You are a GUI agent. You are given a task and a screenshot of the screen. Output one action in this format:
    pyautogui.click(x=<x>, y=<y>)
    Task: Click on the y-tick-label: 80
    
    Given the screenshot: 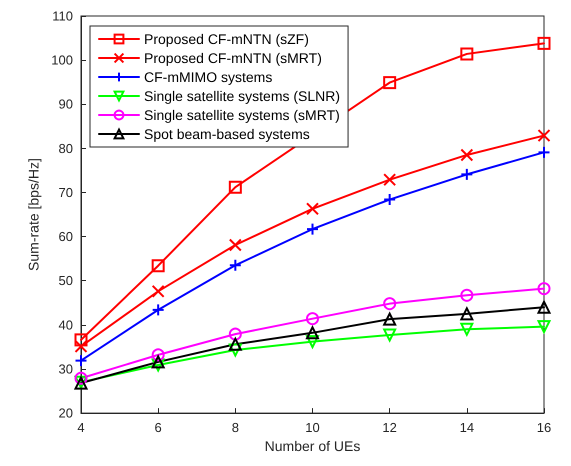 What is the action you would take?
    pyautogui.click(x=65, y=148)
    